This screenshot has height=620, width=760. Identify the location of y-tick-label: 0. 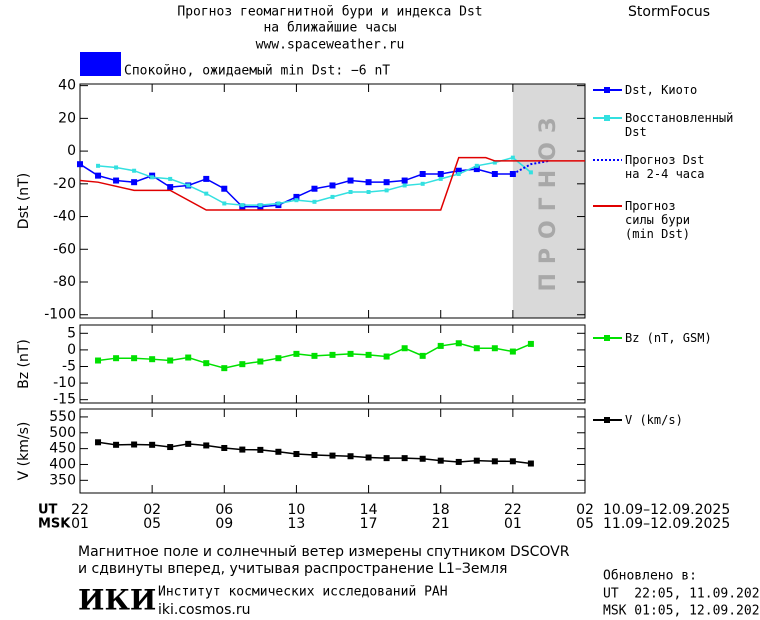
(71, 350).